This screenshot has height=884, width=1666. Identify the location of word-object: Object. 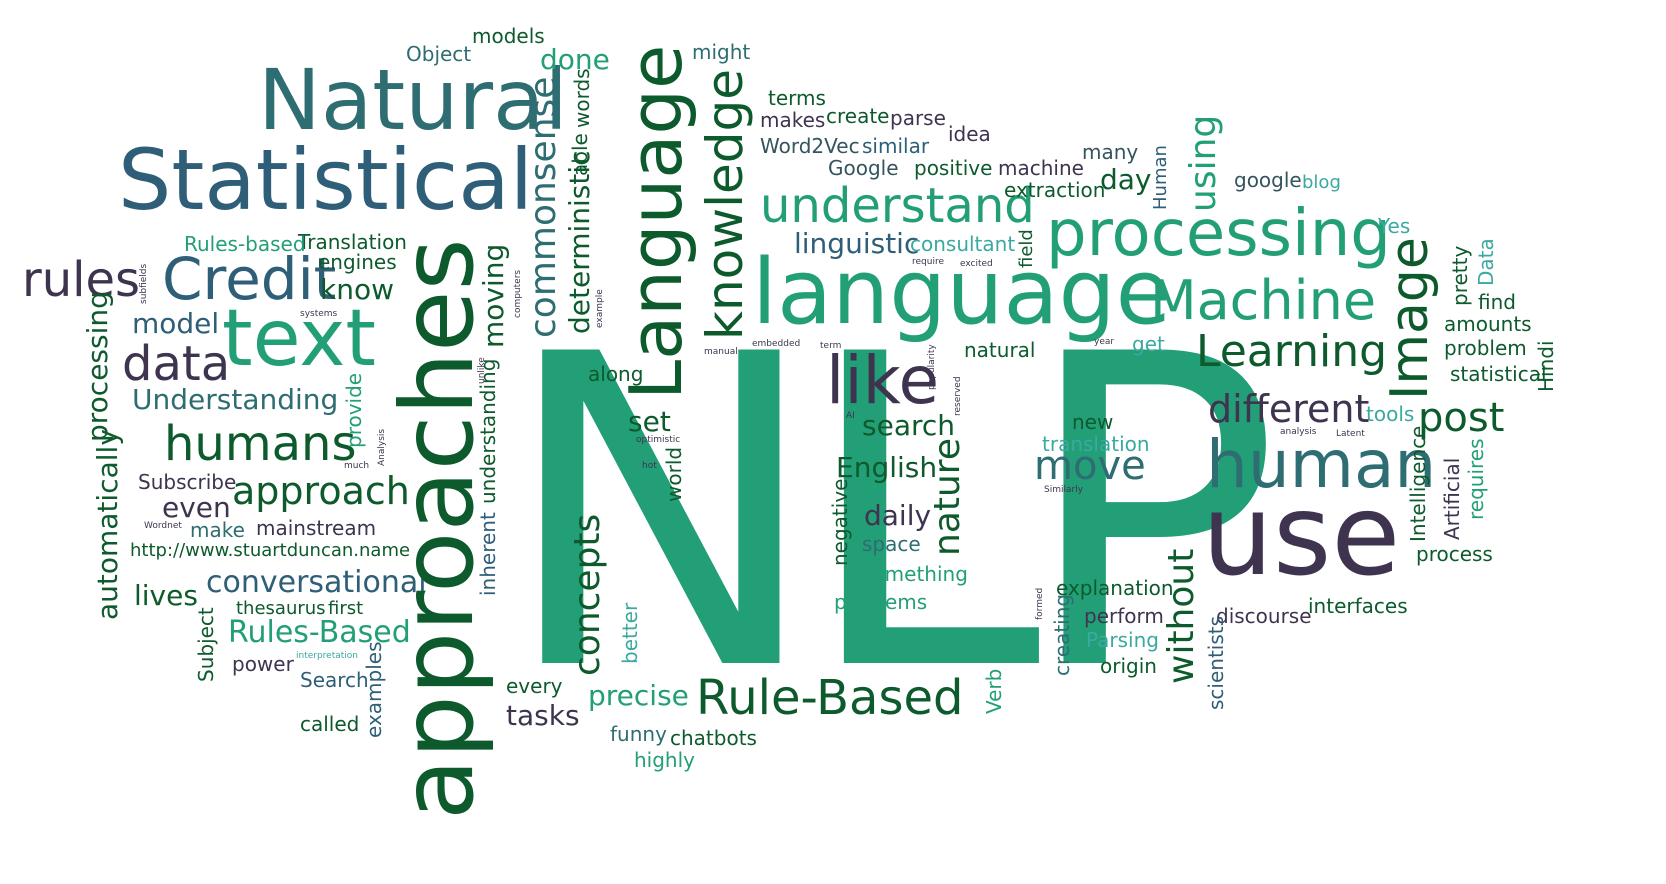
(439, 54).